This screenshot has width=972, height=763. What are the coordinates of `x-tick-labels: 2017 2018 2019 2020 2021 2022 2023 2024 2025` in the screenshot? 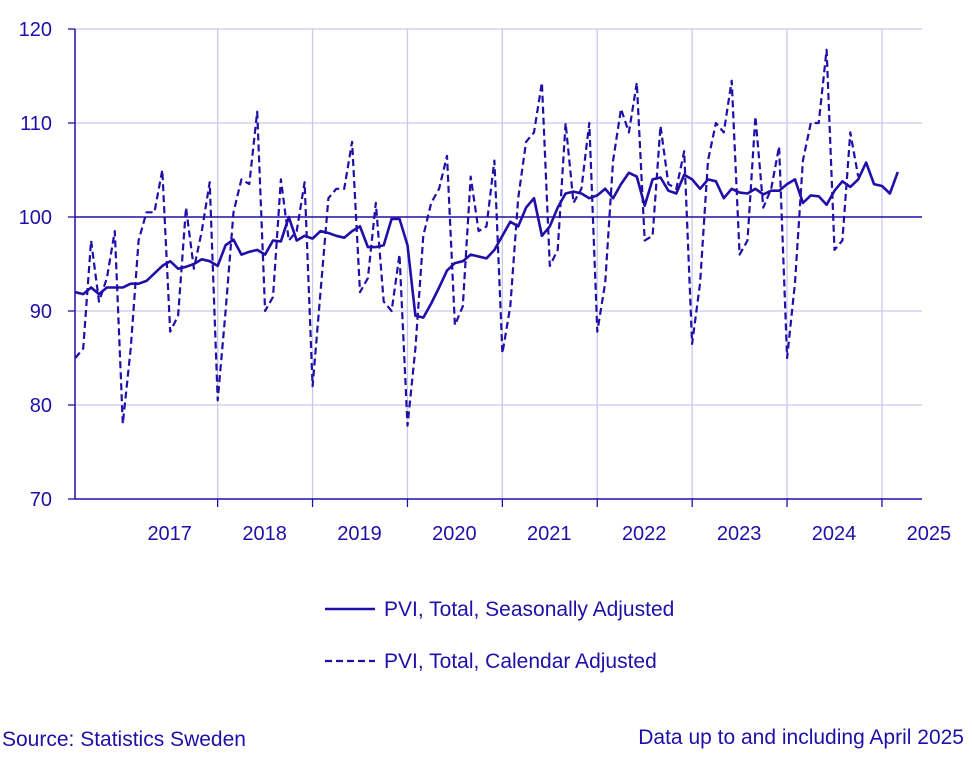 It's located at (549, 534).